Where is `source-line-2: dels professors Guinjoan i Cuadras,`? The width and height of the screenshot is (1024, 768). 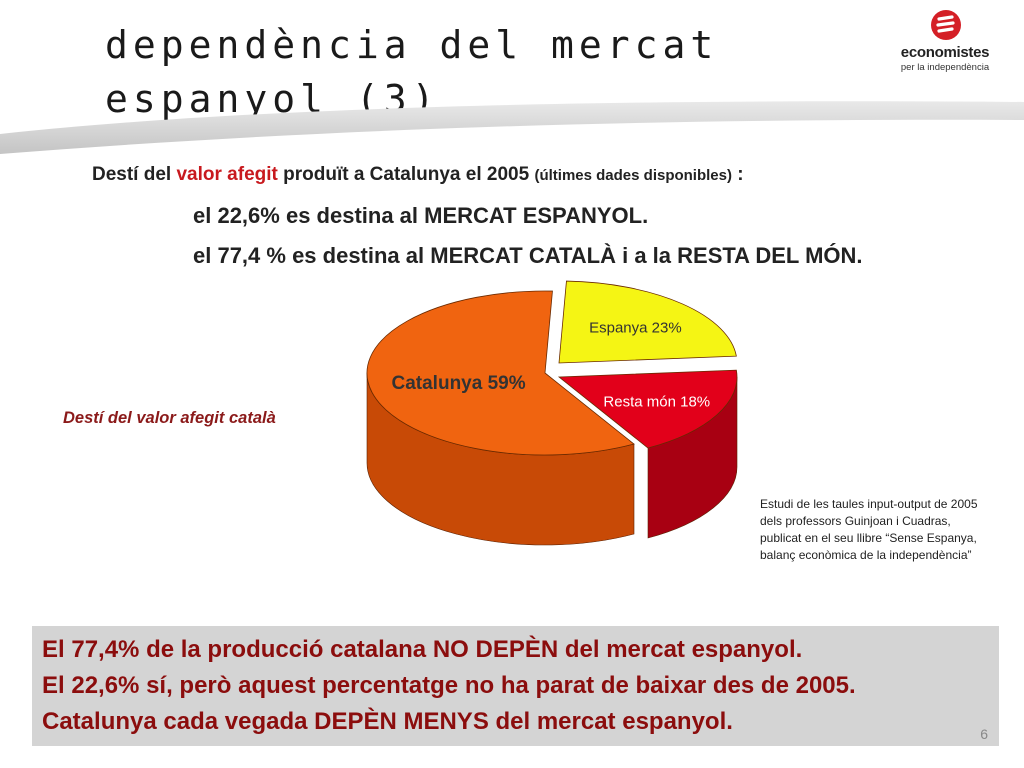
source-line-2: dels professors Guinjoan i Cuadras, is located at coordinates (855, 521).